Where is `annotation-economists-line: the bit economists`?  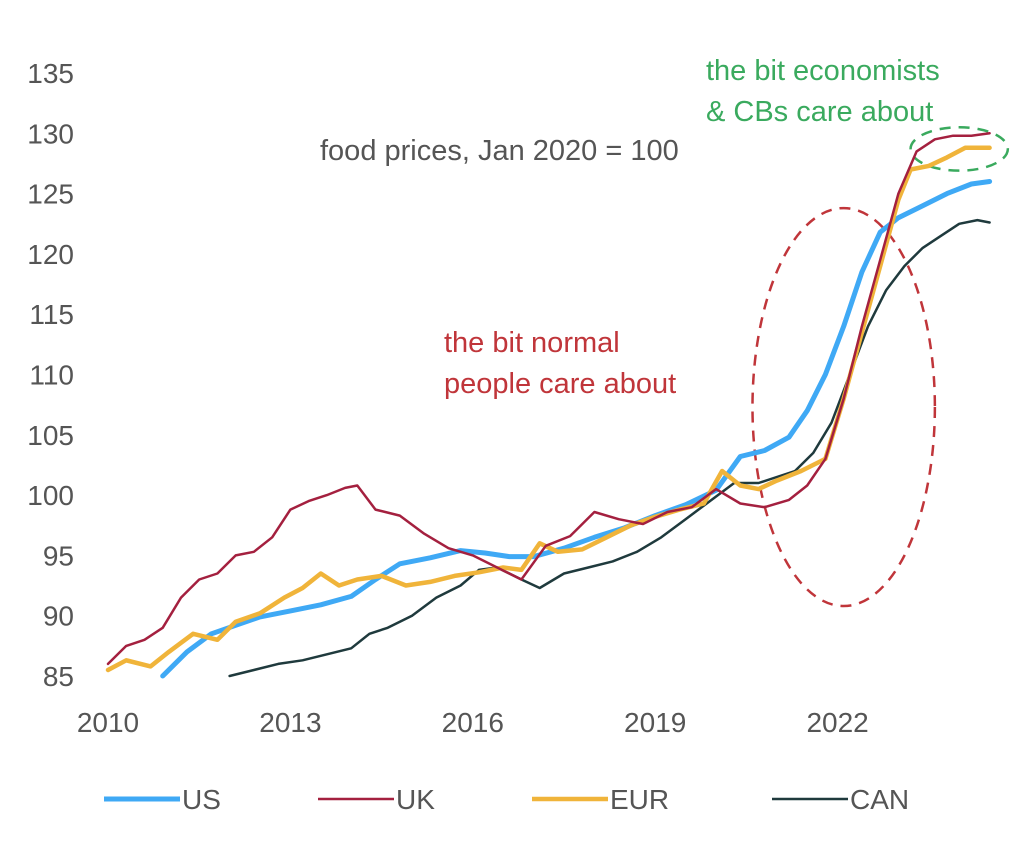 annotation-economists-line: the bit economists is located at coordinates (823, 71).